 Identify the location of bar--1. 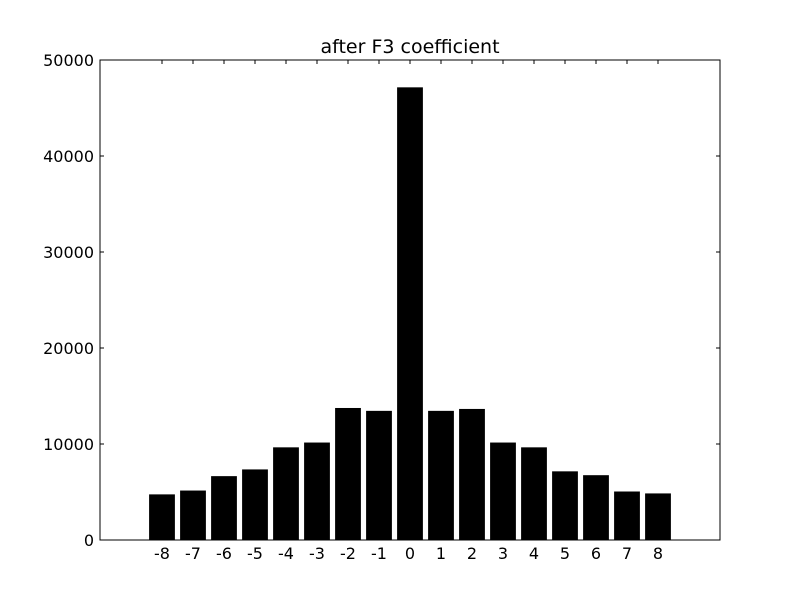
(379, 475).